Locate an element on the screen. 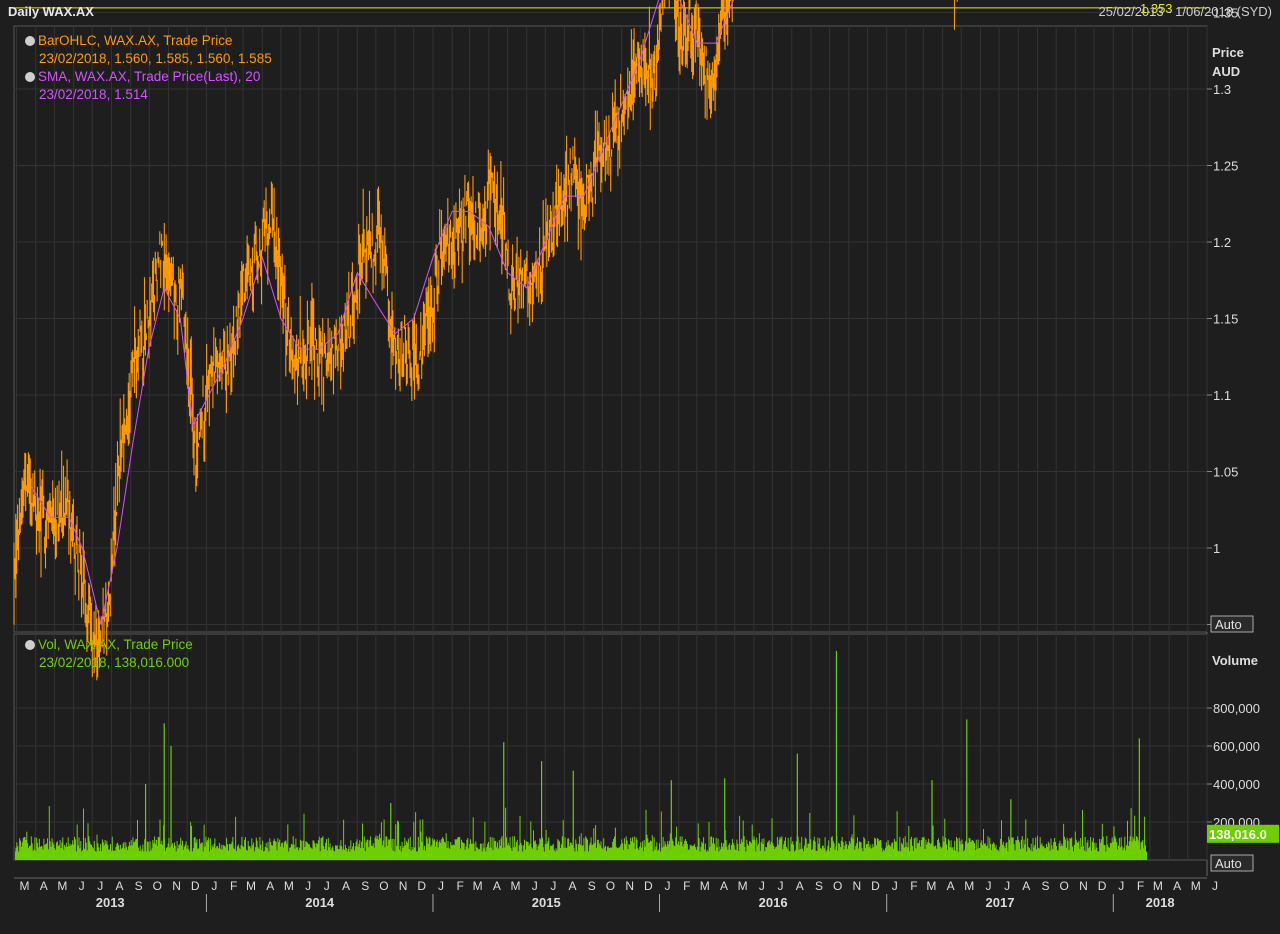 Image resolution: width=1280 pixels, height=934 pixels. year-label: 2016 is located at coordinates (773, 902).